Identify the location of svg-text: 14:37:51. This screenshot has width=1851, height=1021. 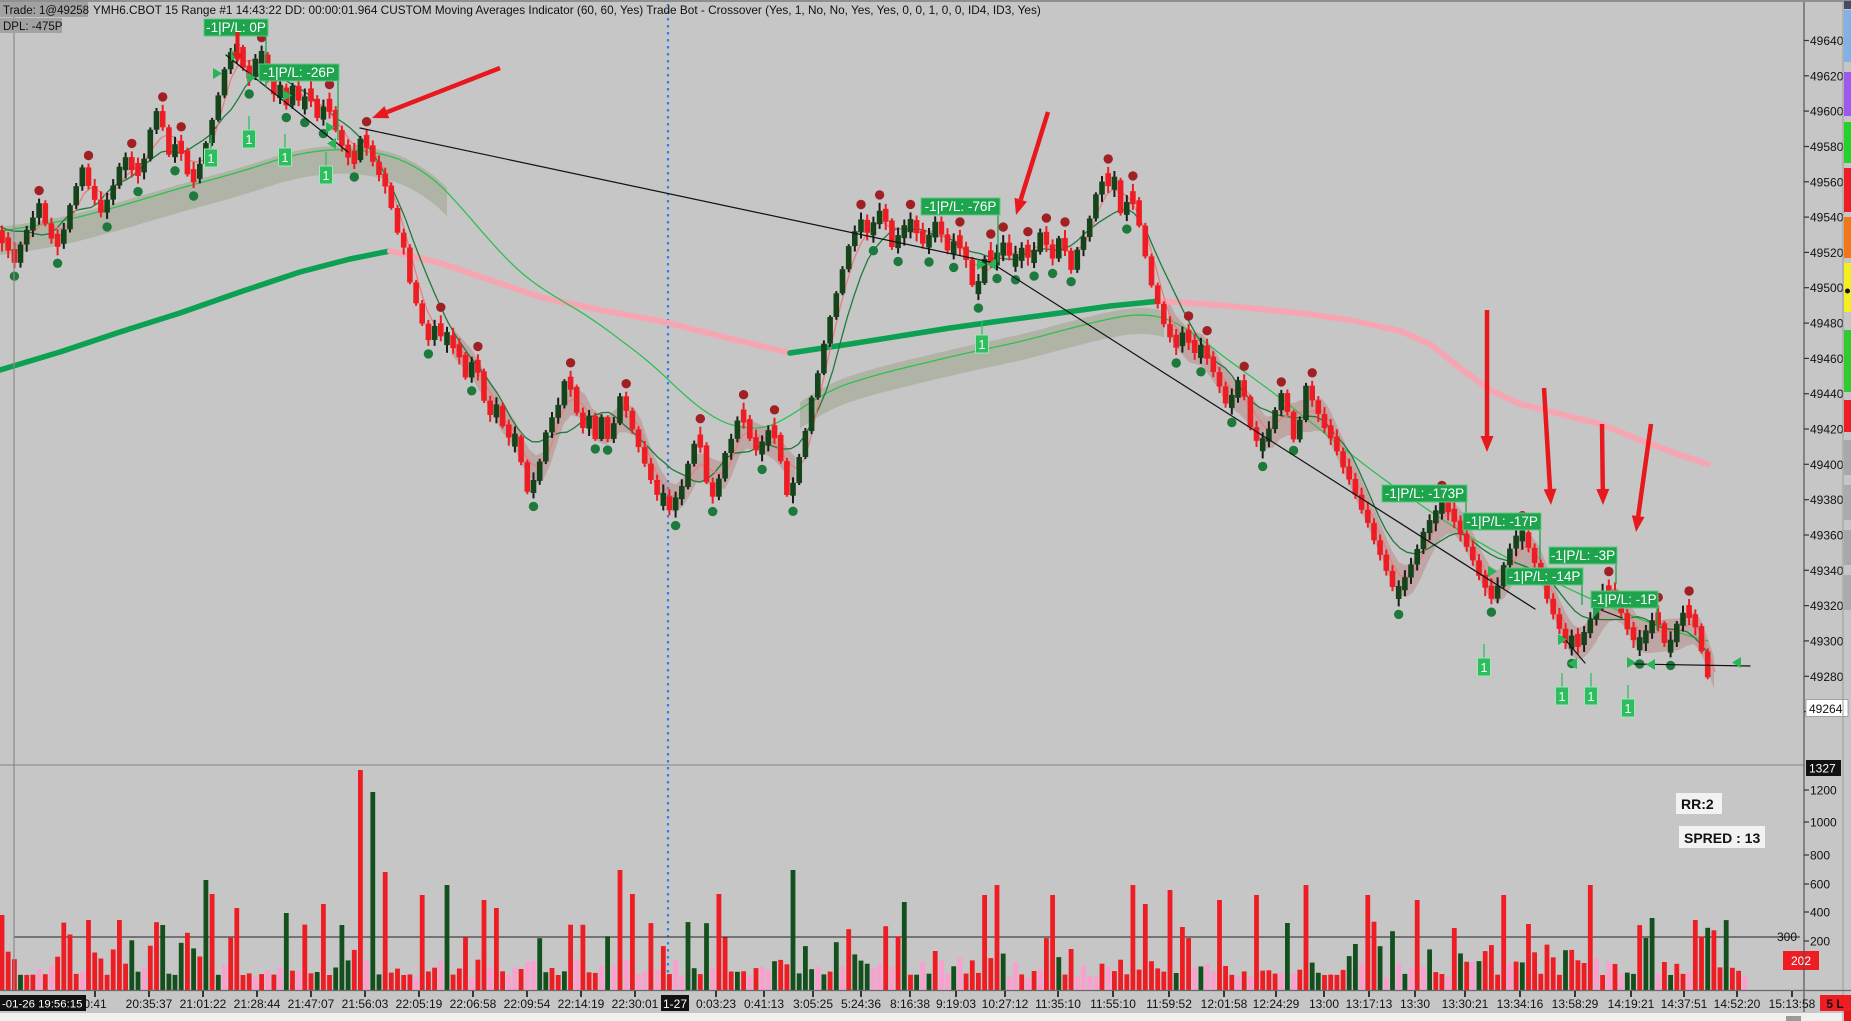
(1684, 1004).